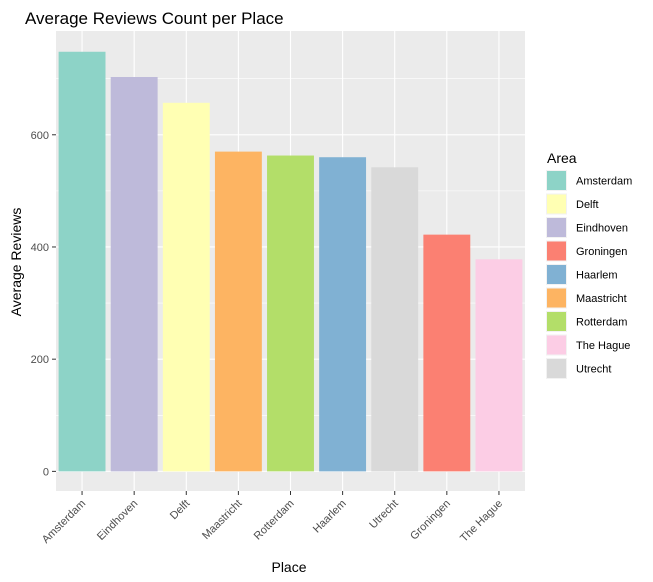  I want to click on legend-label: Utrecht, so click(593, 370).